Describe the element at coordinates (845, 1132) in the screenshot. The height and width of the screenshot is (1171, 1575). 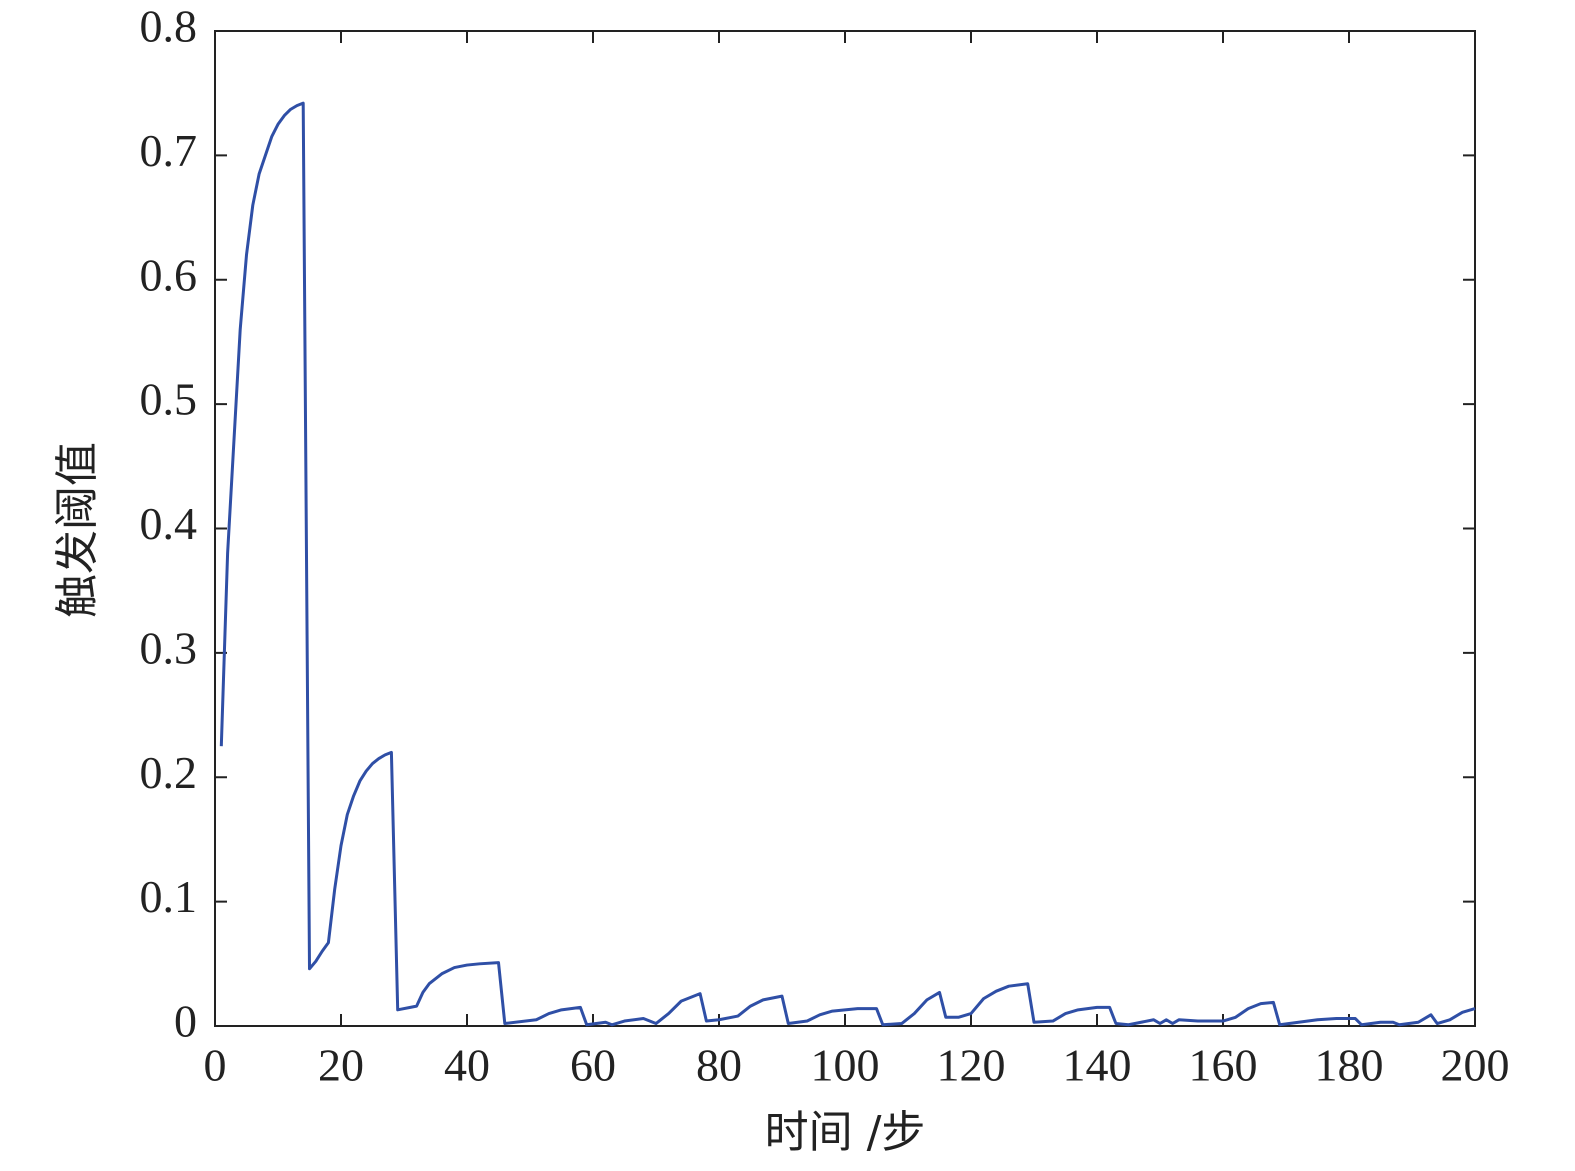
I see `x-axis-label: 时间 /步` at that location.